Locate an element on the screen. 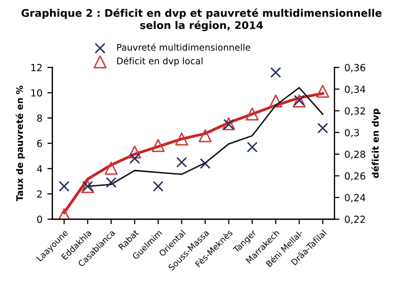  y2-tick-label: 0,28 is located at coordinates (355, 154).